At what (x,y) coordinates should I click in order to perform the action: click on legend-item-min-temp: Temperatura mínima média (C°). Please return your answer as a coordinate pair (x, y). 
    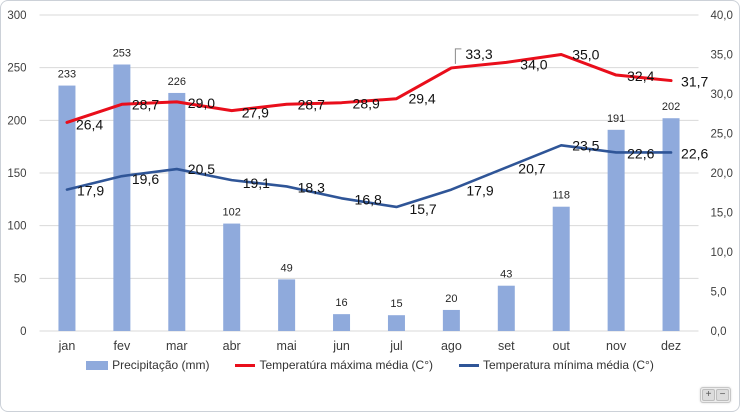
    Looking at the image, I should click on (556, 365).